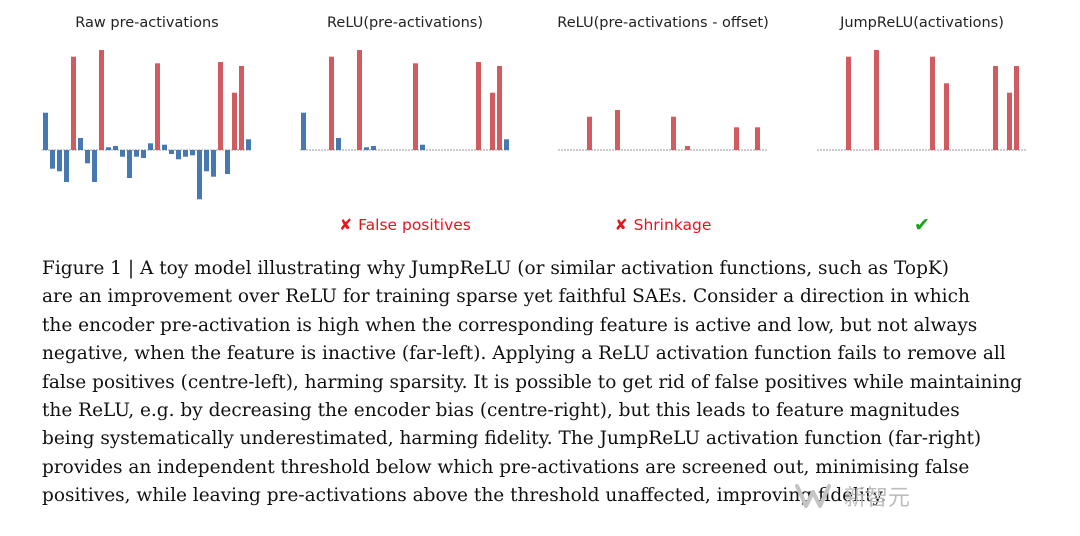 Image resolution: width=1080 pixels, height=536 pixels. I want to click on check-icon: ✔, so click(922, 225).